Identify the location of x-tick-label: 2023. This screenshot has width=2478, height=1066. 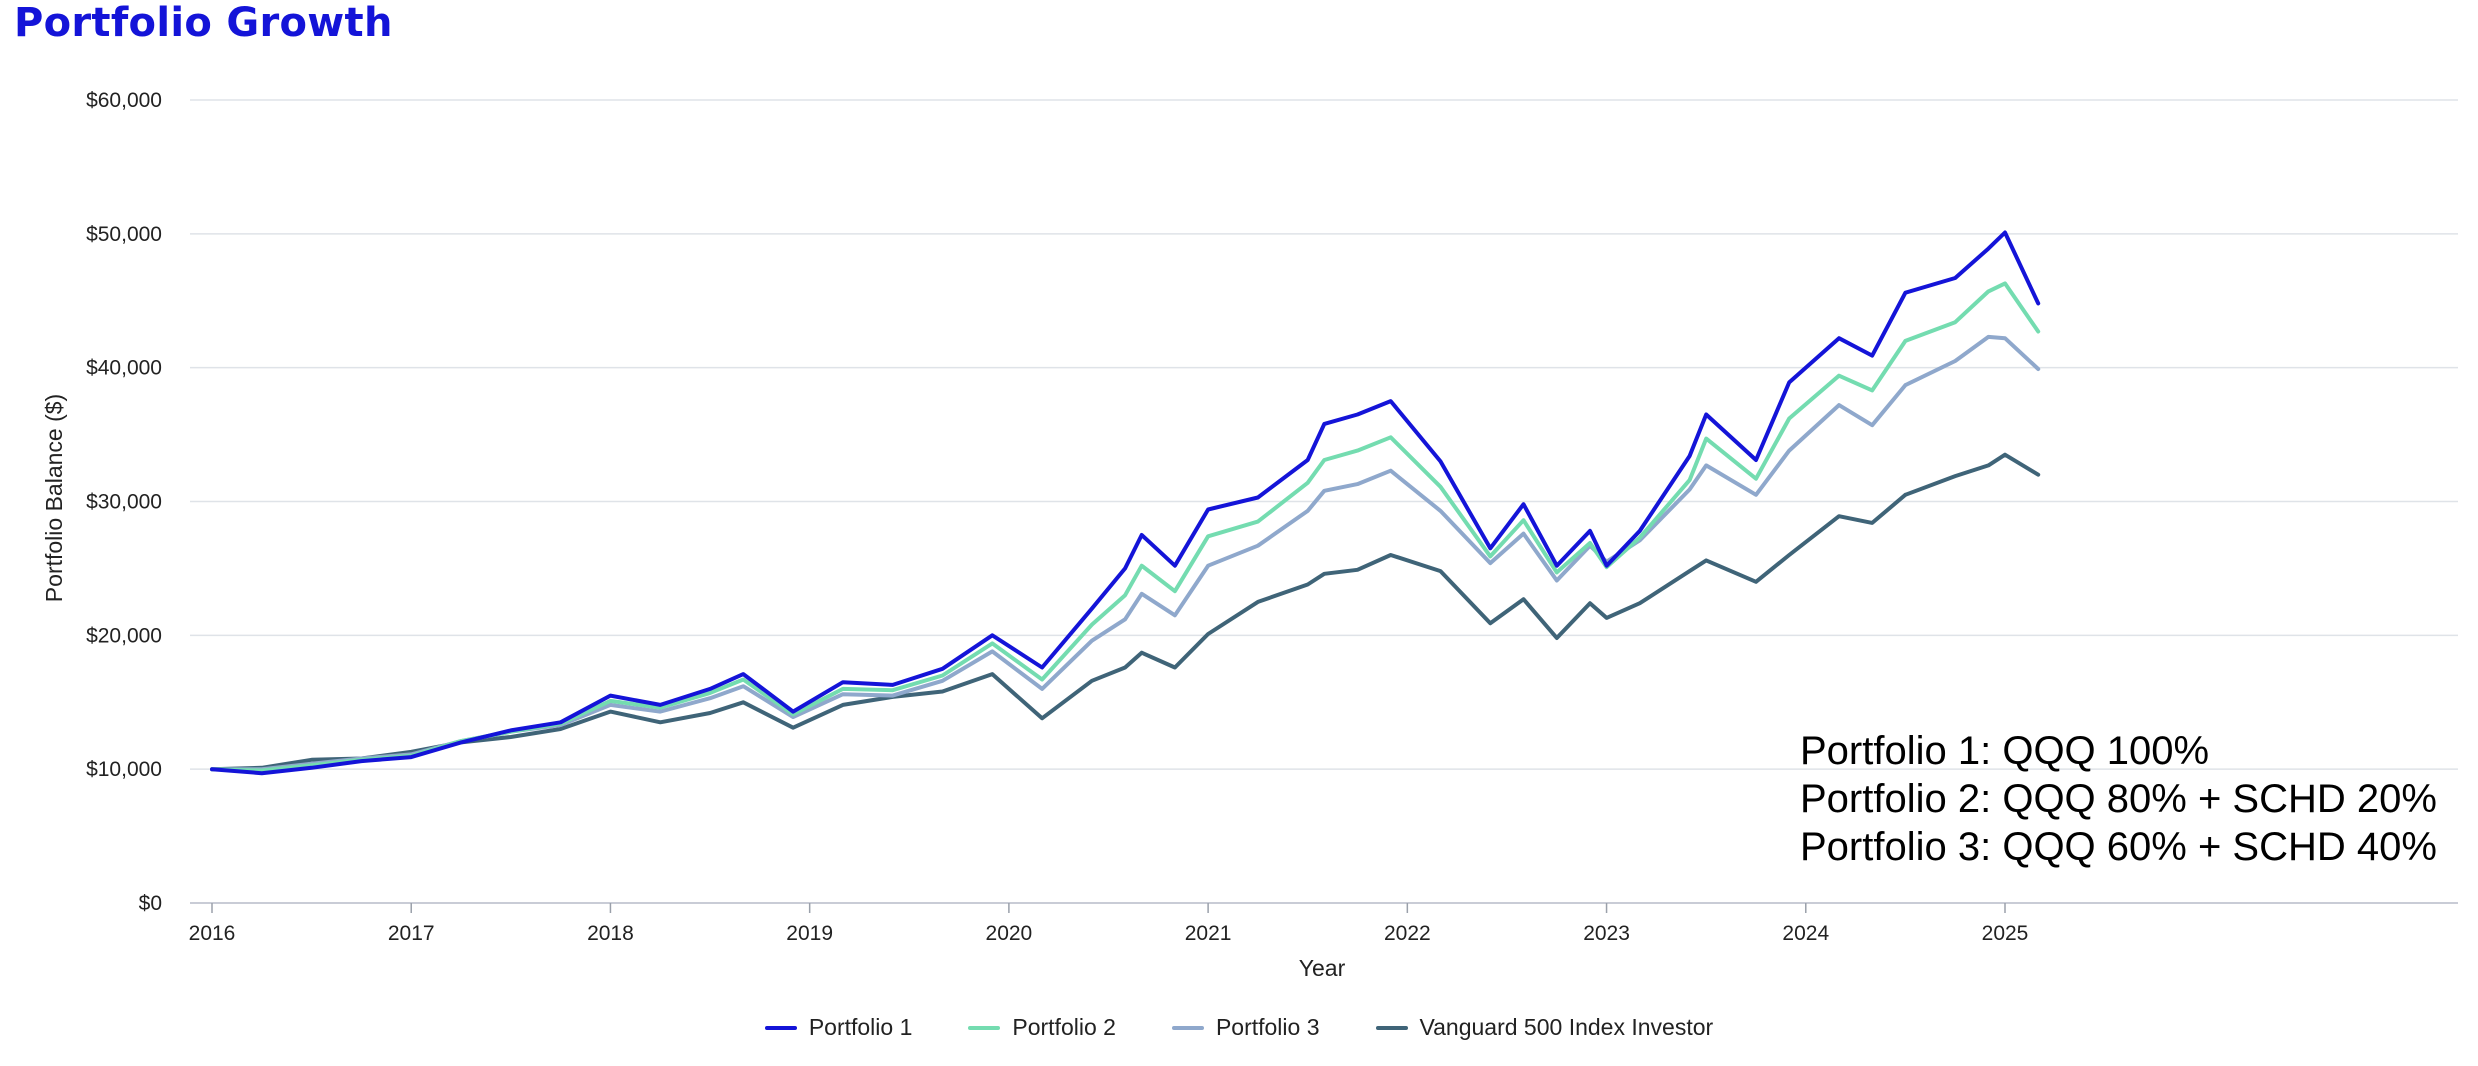
(1606, 933).